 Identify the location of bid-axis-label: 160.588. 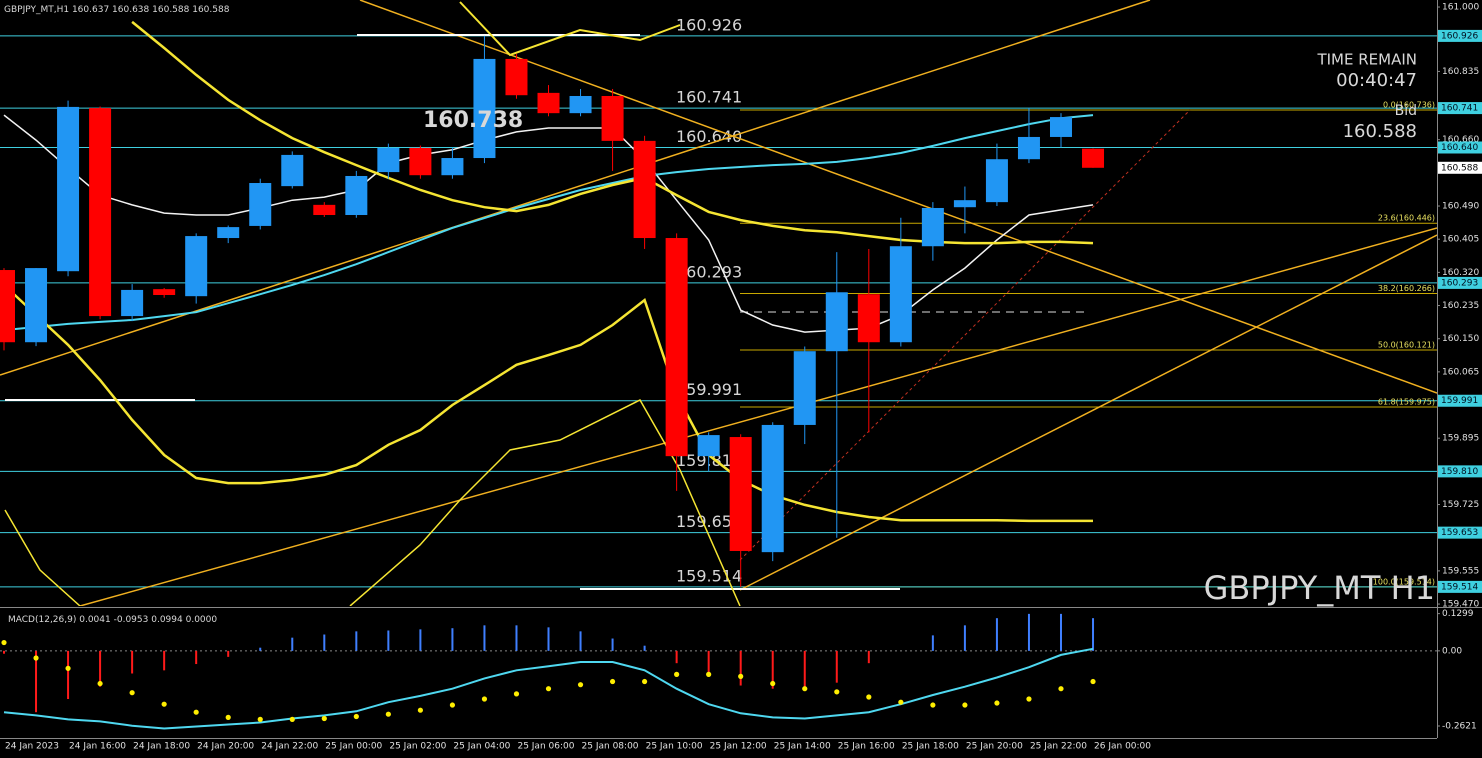
(1459, 168).